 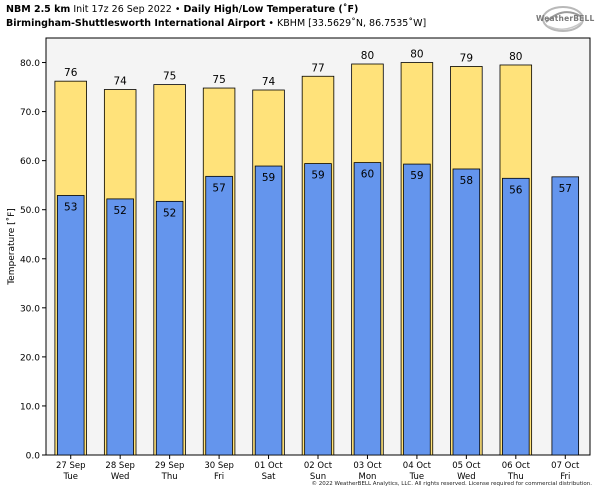 I want to click on low-temp-label: 56, so click(x=516, y=190).